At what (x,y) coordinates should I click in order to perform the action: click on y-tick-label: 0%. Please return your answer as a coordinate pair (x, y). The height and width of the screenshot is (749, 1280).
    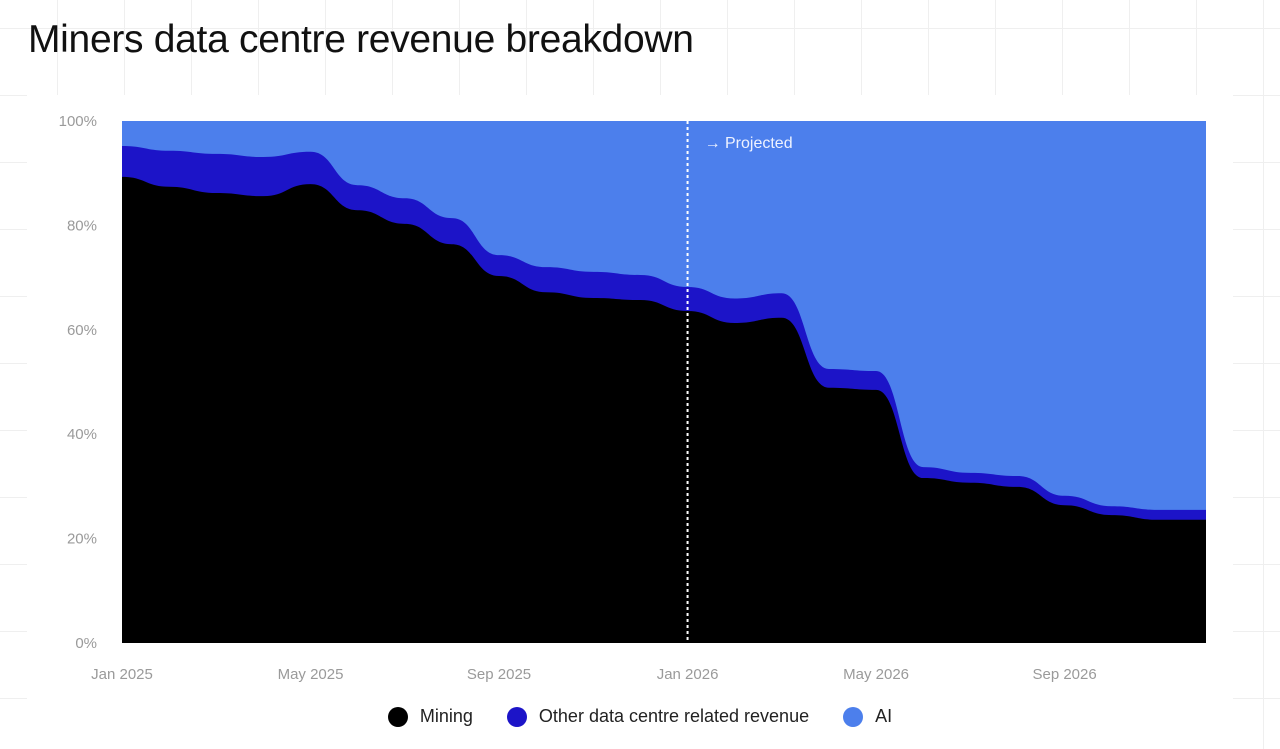
    Looking at the image, I should click on (86, 643).